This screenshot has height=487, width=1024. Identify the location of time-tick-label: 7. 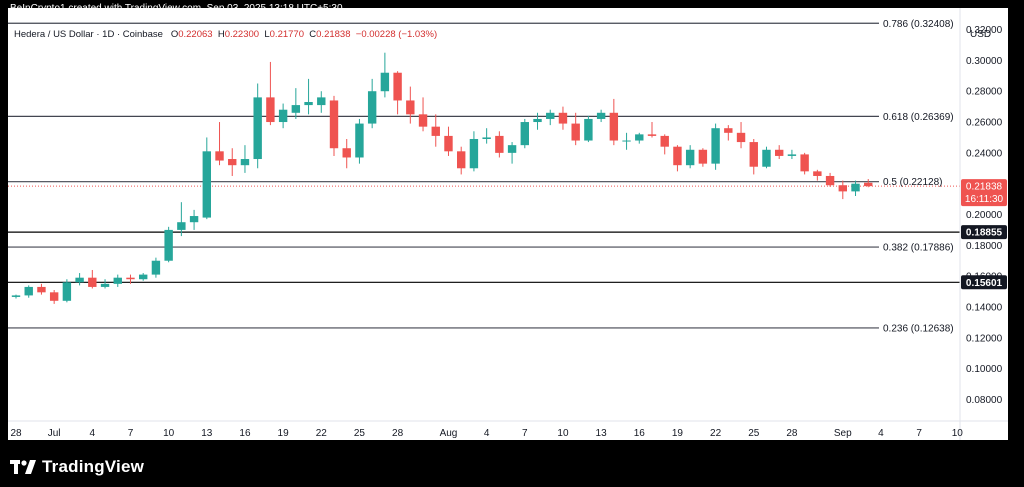
(525, 433).